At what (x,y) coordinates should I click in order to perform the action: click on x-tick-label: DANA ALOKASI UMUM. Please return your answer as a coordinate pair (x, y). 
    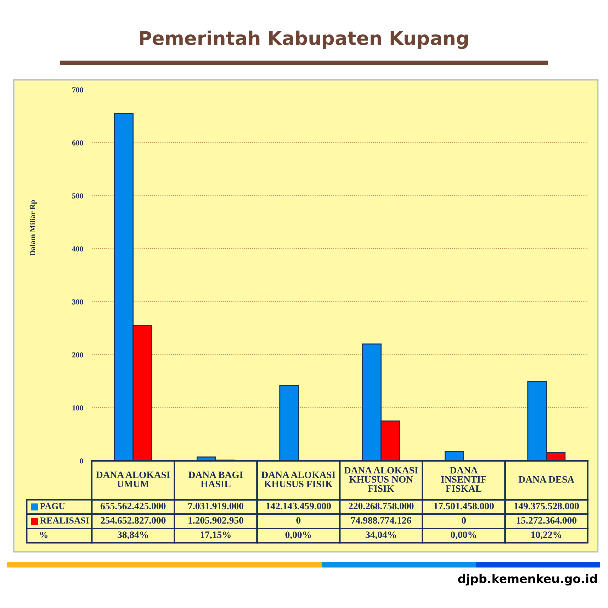
    Looking at the image, I should click on (133, 480).